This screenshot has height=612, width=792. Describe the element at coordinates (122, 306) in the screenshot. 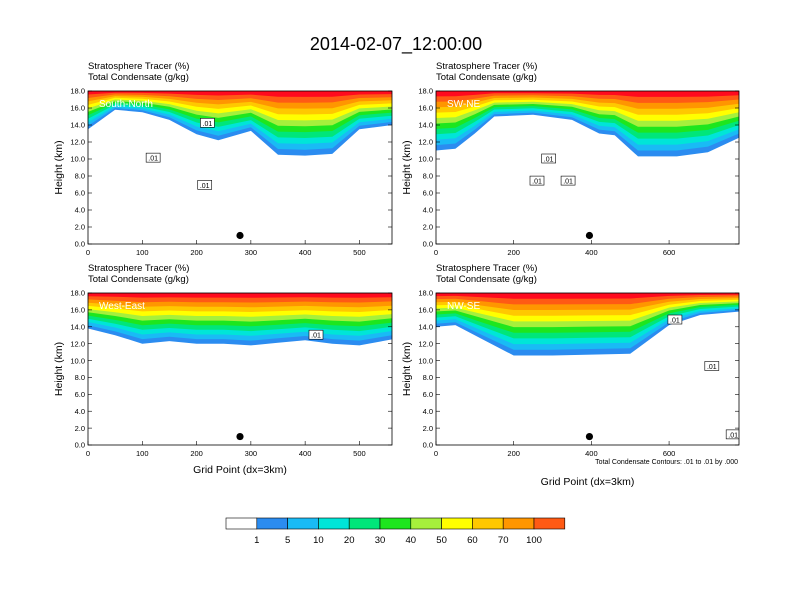

I see `panel-name: West-East` at that location.